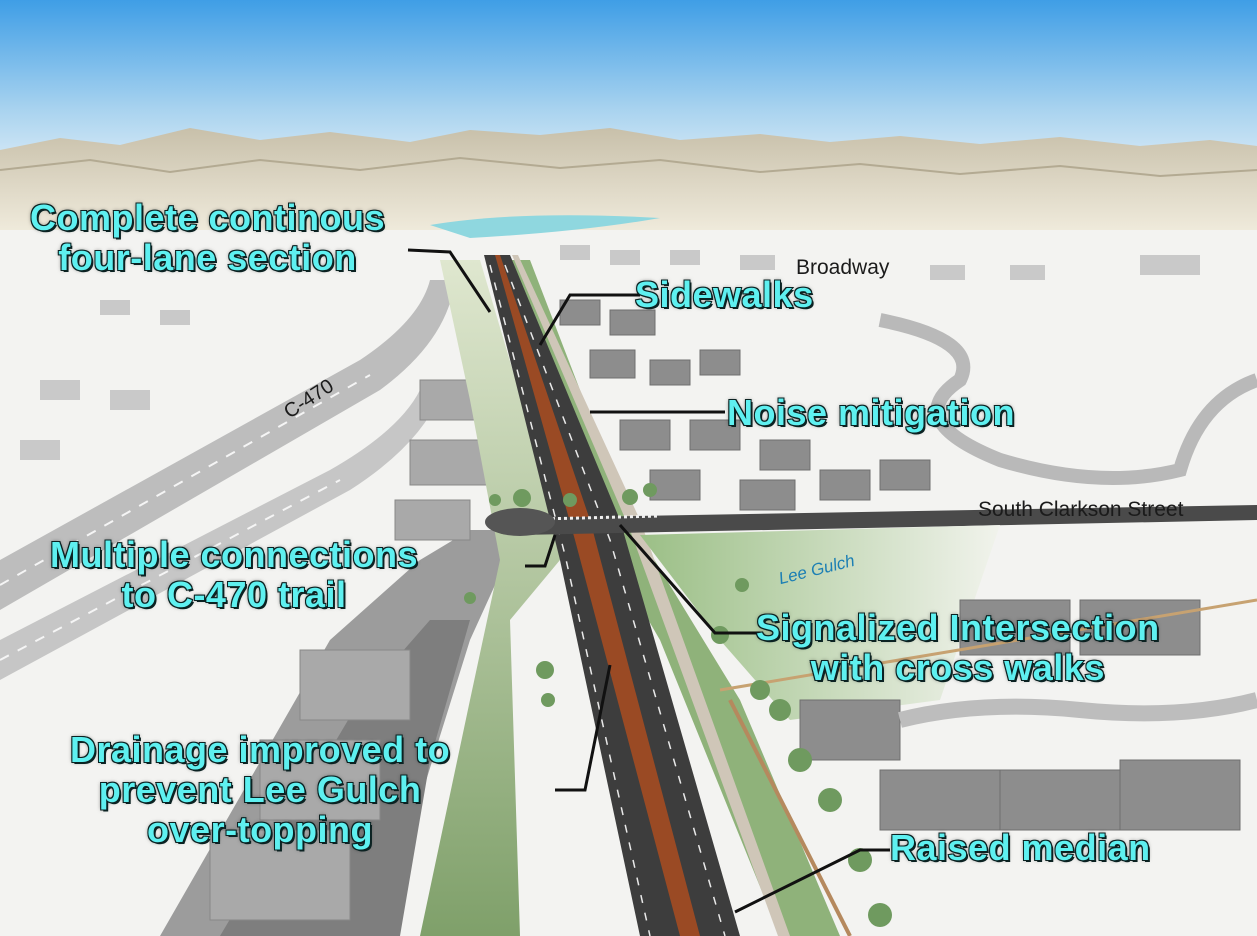 This screenshot has width=1257, height=936. I want to click on callout-signalized: Signalized Intersection with cross walks, so click(957, 648).